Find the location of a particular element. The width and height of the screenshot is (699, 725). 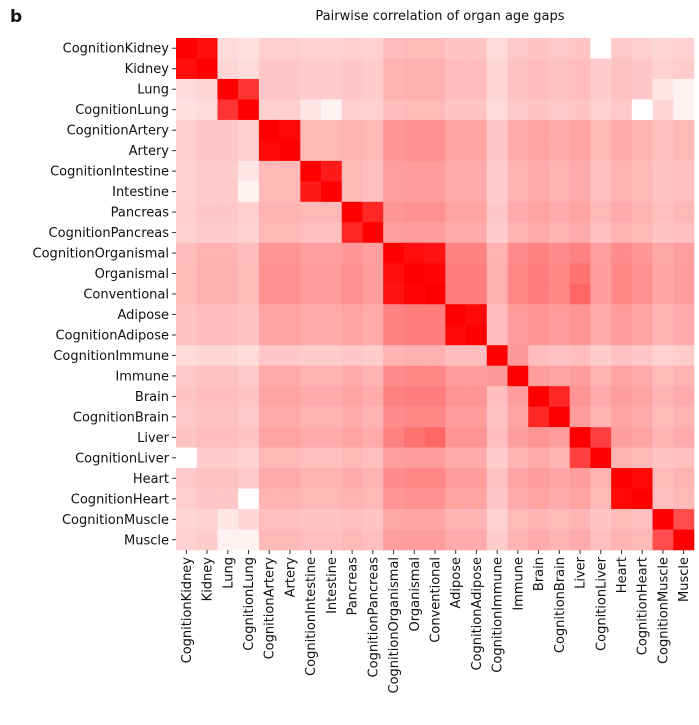

x-tick-label: CognitionLiver is located at coordinates (601, 603).